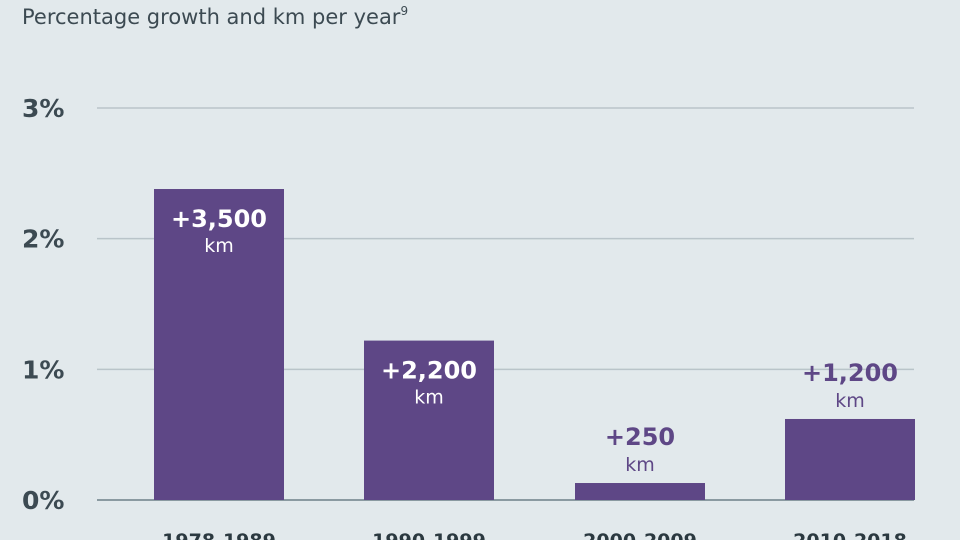  What do you see at coordinates (219, 219) in the screenshot?
I see `data-label: +3,500` at bounding box center [219, 219].